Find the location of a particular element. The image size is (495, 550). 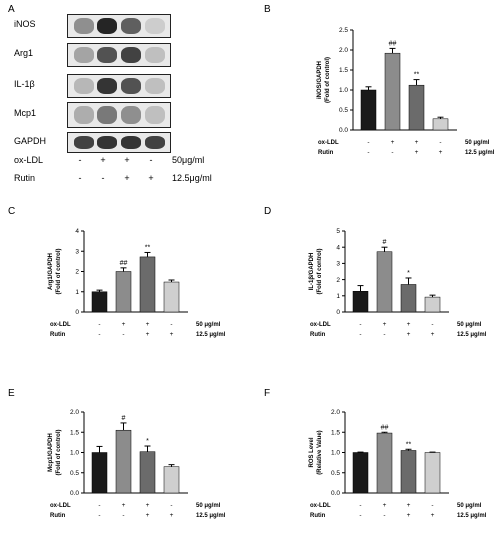

significance-mark: ## is located at coordinates (385, 427).